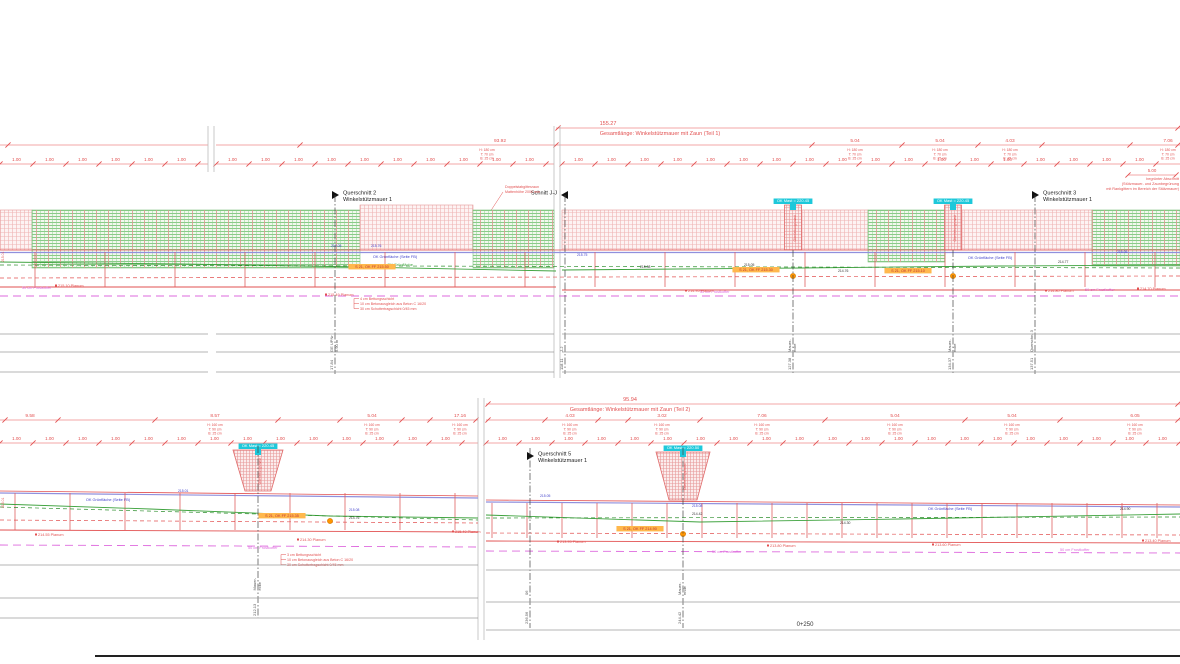 This screenshot has width=1180, height=664. I want to click on level-label: 214.30, so click(845, 523).